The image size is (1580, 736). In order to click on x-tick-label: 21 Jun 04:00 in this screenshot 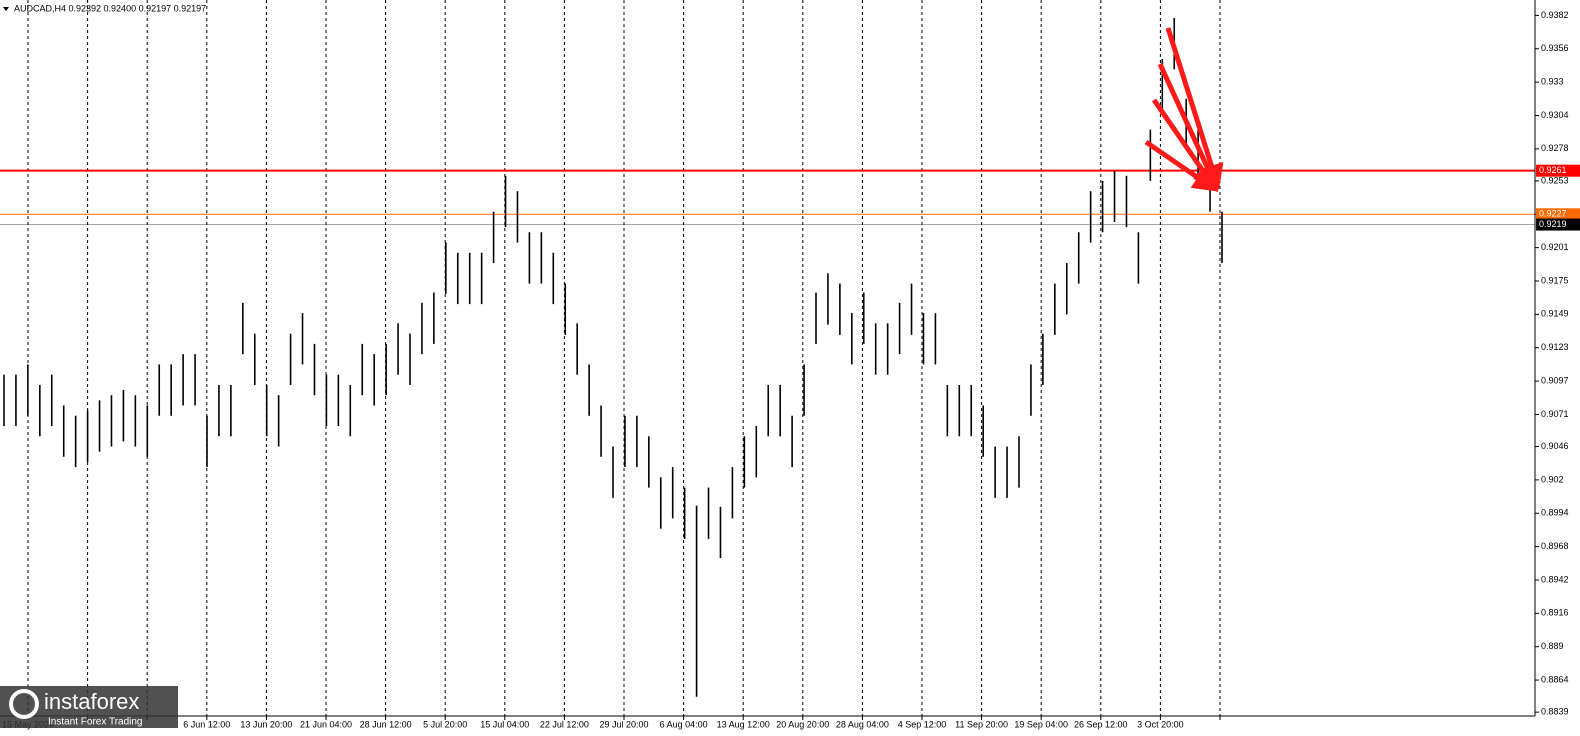, I will do `click(326, 724)`.